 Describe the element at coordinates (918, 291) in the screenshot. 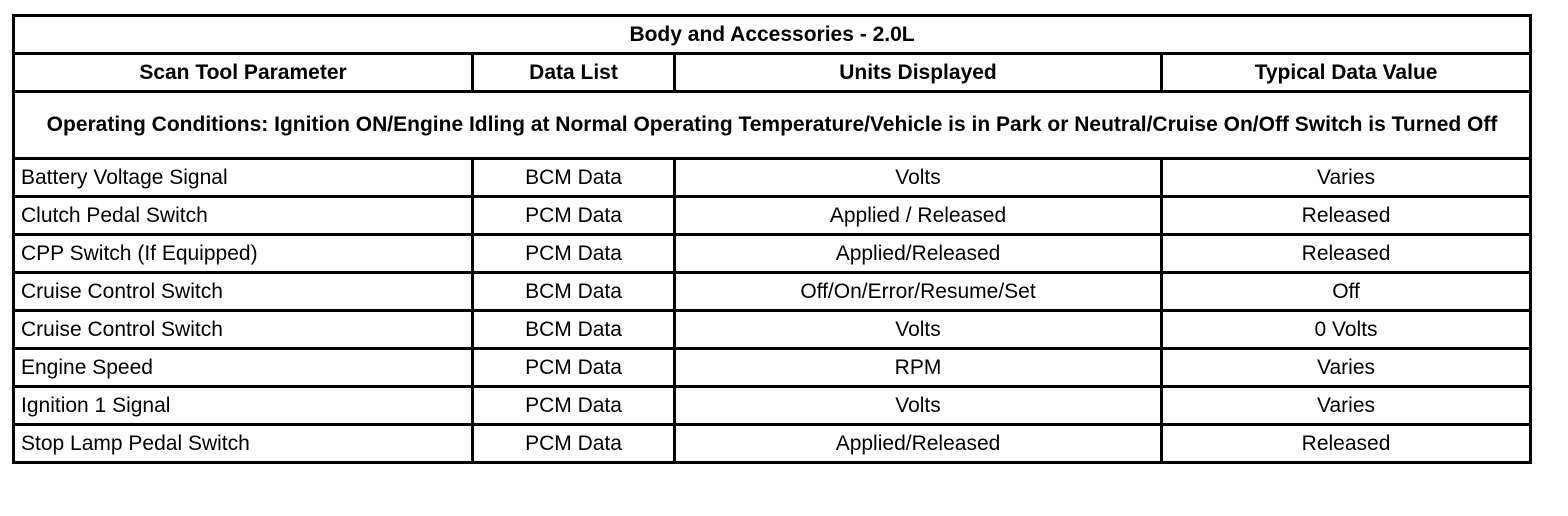

I see `cell-units: Off/On/Error/Resume/Set` at that location.